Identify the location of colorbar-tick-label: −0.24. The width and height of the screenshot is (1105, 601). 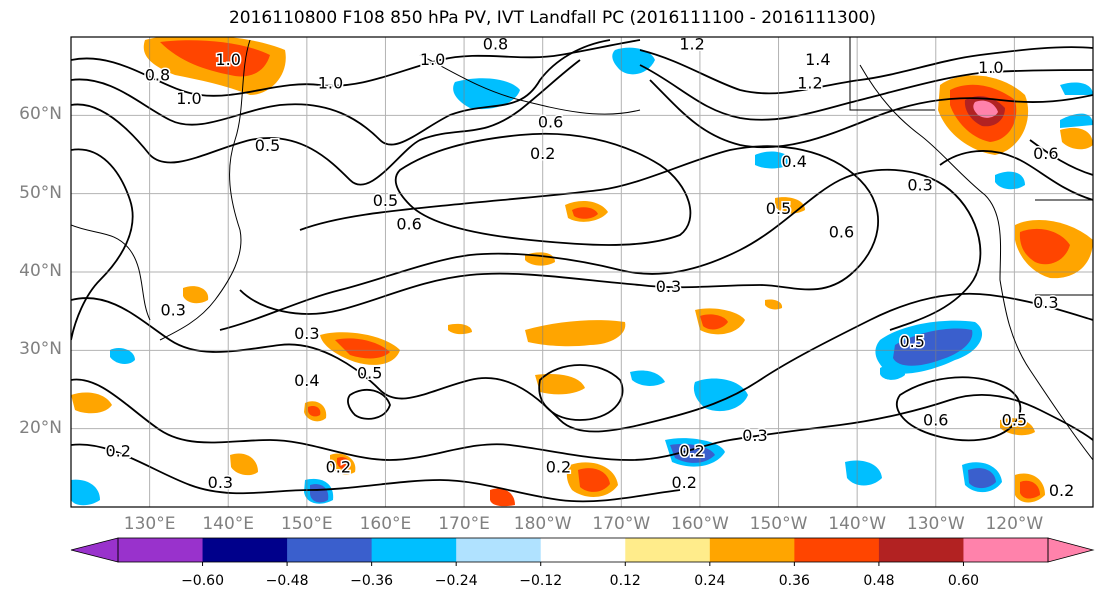
(456, 581).